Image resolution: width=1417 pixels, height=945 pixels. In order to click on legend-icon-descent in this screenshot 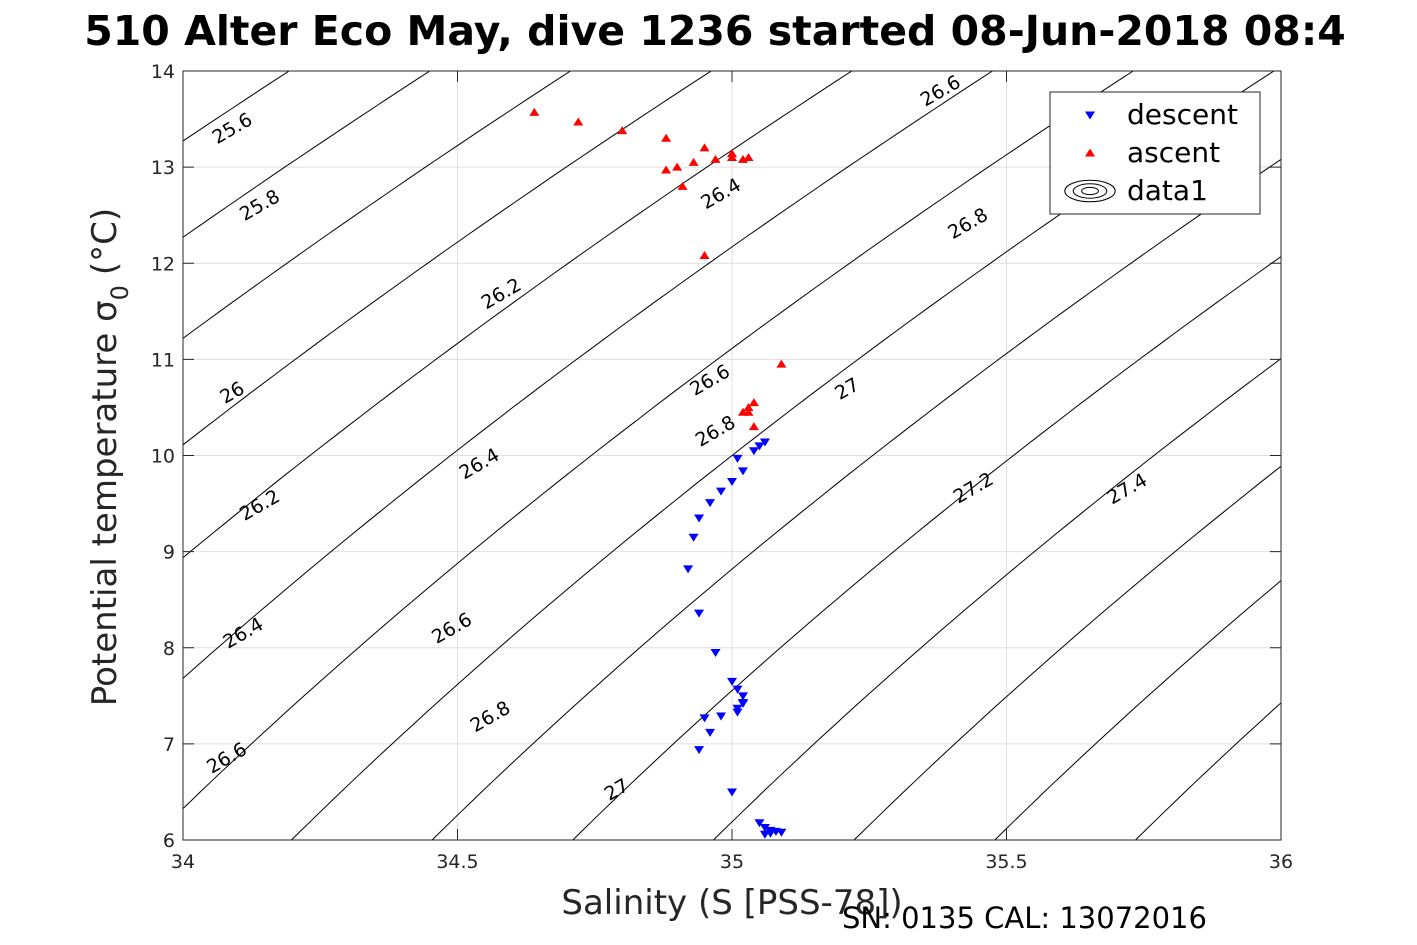, I will do `click(1090, 115)`.